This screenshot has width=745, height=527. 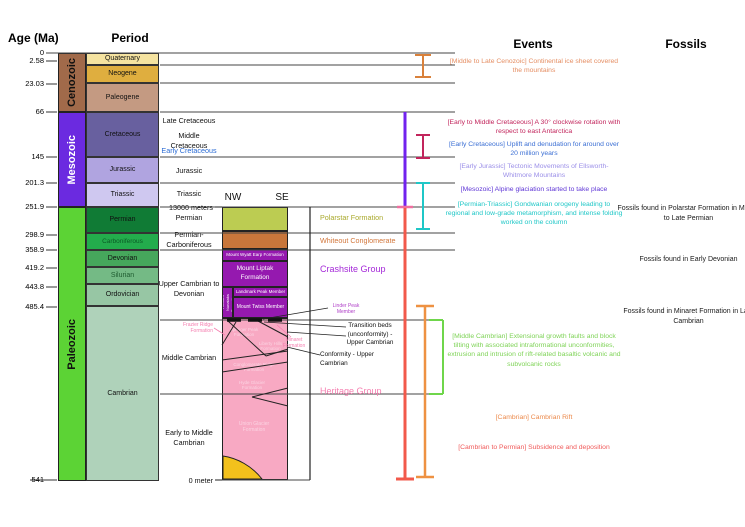 What do you see at coordinates (254, 427) in the screenshot?
I see `union-glacier-label: Union Glacier Formation` at bounding box center [254, 427].